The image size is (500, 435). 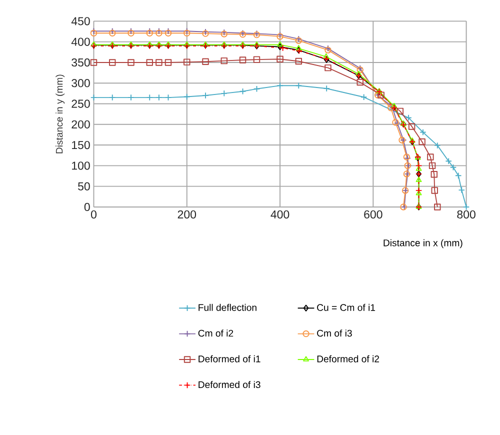 What do you see at coordinates (84, 186) in the screenshot?
I see `y-tick-label: 50` at bounding box center [84, 186].